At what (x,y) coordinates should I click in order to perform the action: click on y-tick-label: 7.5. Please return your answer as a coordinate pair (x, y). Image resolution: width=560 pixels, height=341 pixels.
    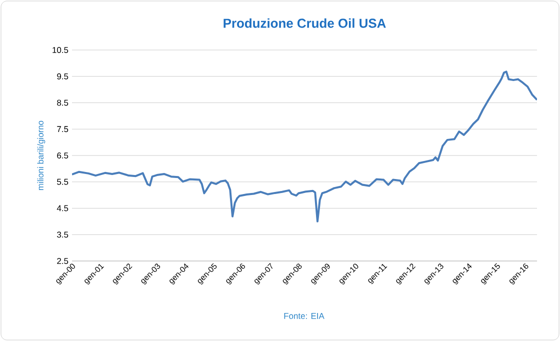
    Looking at the image, I should click on (62, 129).